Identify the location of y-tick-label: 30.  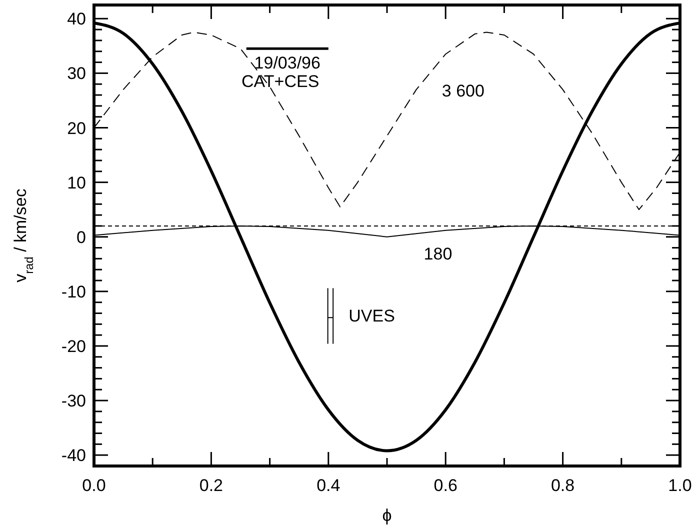
(76, 74).